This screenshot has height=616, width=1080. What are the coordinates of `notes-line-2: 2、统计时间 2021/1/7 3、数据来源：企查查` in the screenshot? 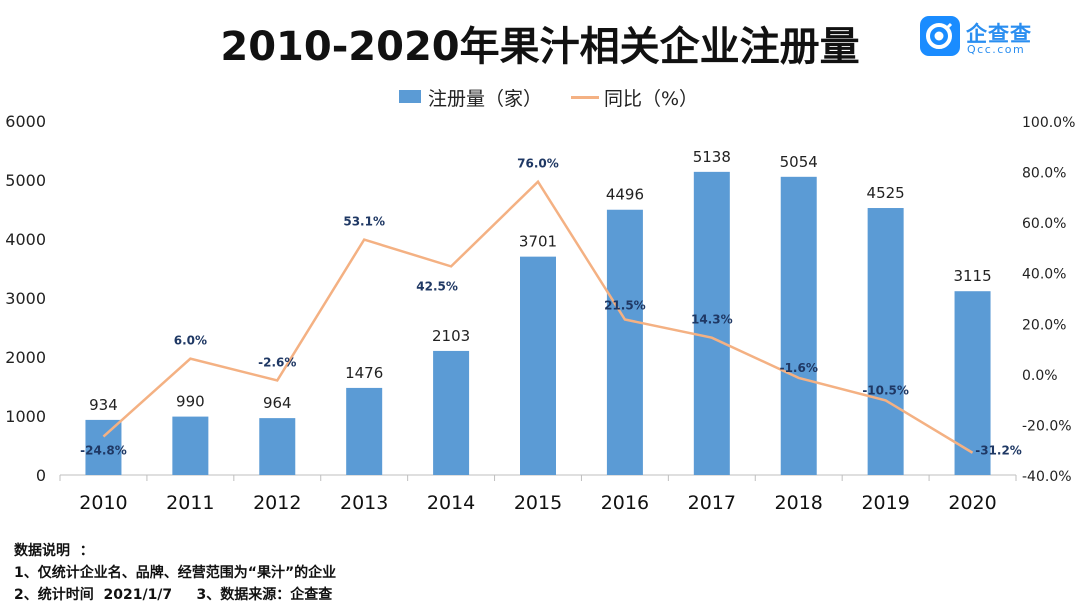 It's located at (173, 595).